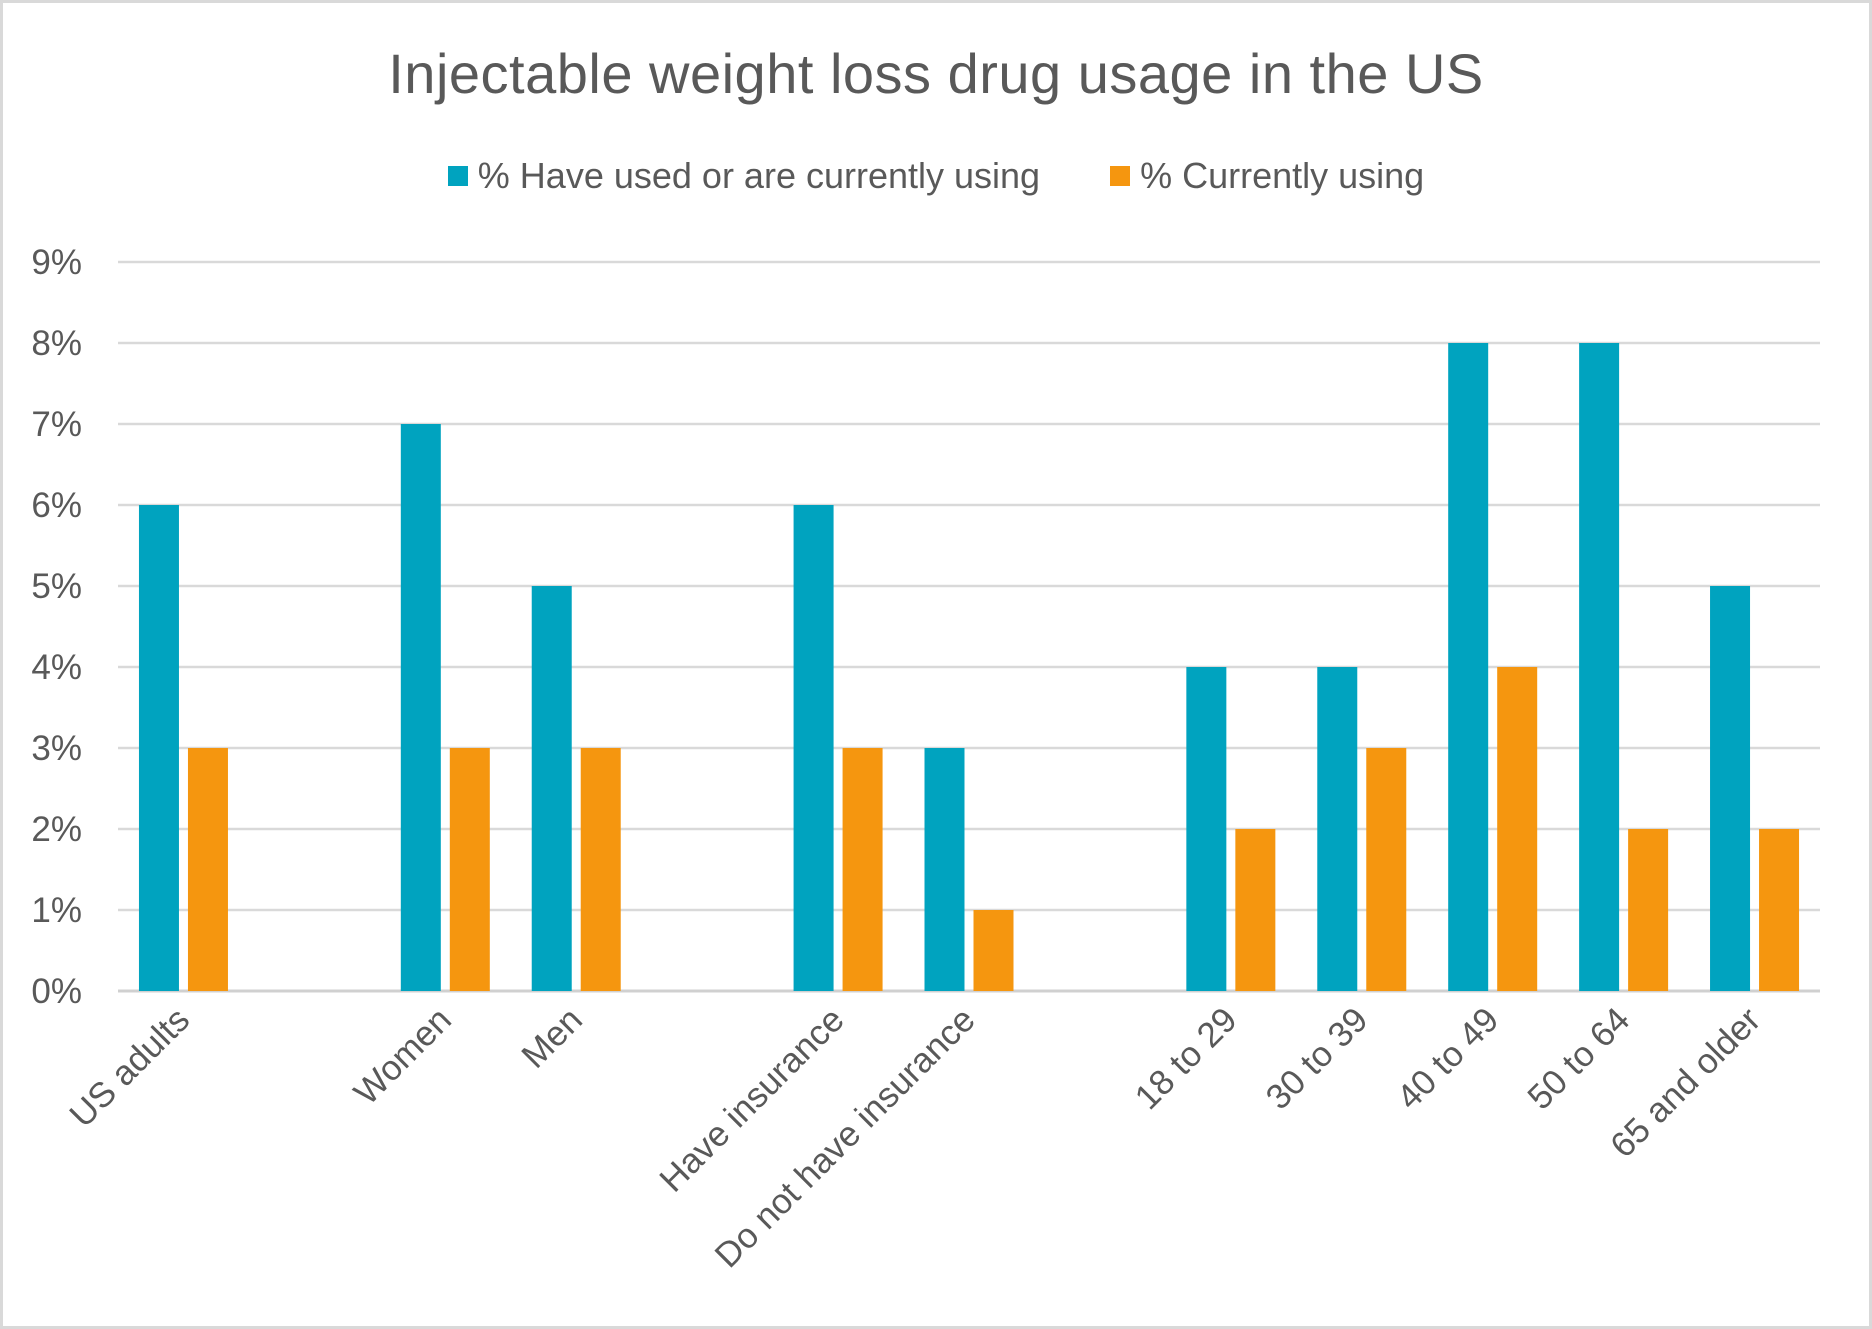 This screenshot has height=1329, width=1872. Describe the element at coordinates (403, 1056) in the screenshot. I see `x-category-label: Women` at that location.